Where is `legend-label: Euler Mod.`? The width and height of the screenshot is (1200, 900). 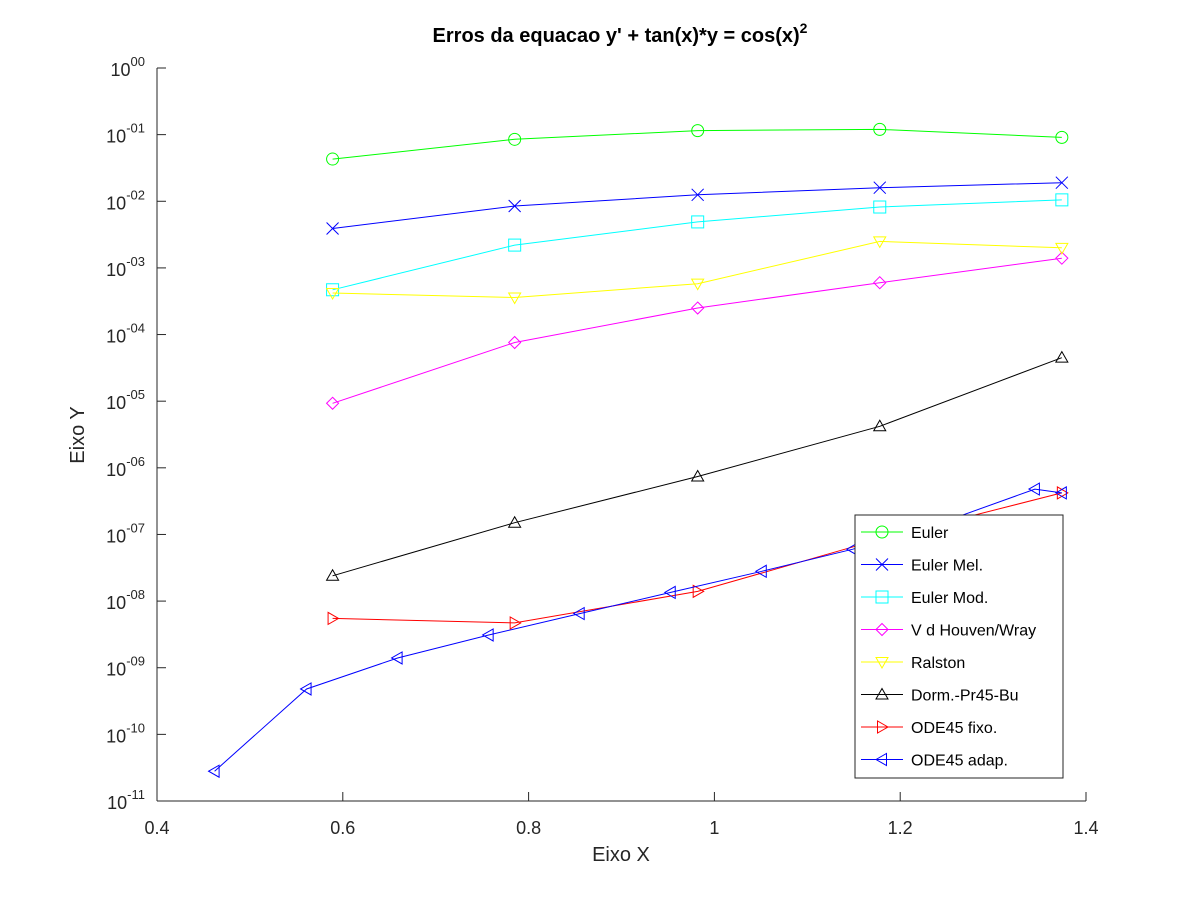 legend-label: Euler Mod. is located at coordinates (949, 598).